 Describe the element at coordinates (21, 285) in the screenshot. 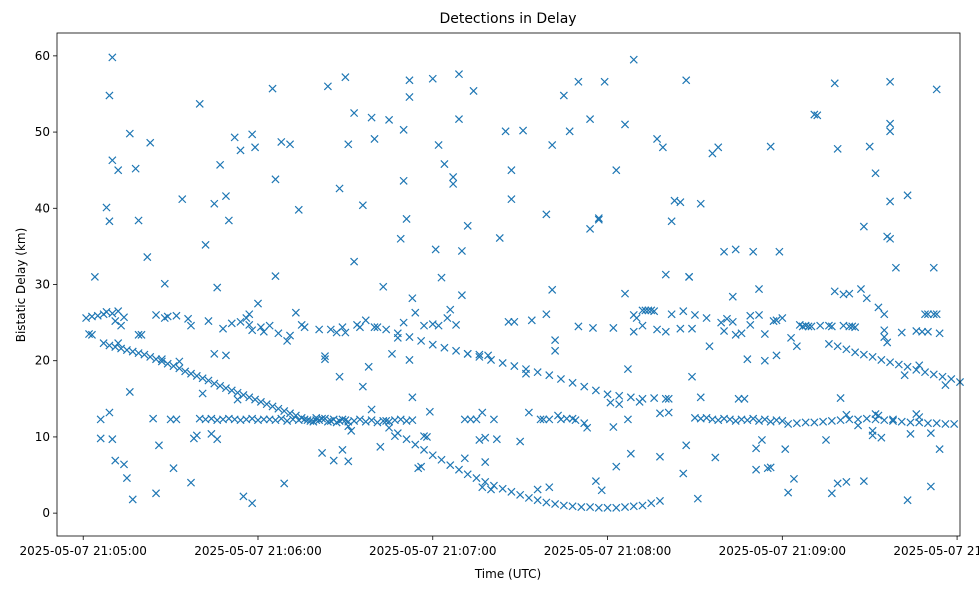

I see `y-axis-label: Bistatic Delay (km)` at that location.